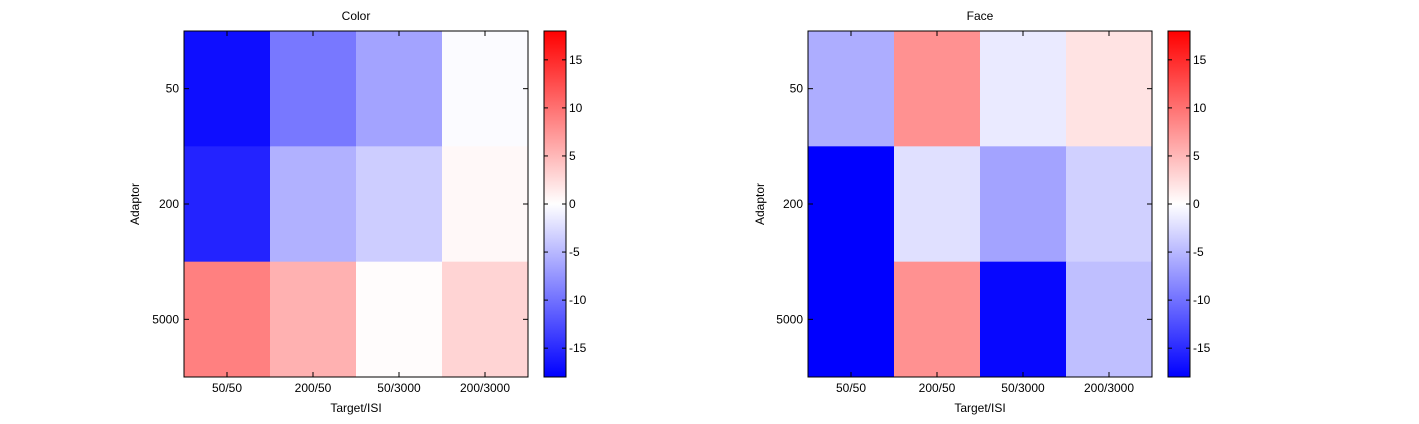 This screenshot has width=1419, height=424. What do you see at coordinates (356, 16) in the screenshot?
I see `chart-title: Color` at bounding box center [356, 16].